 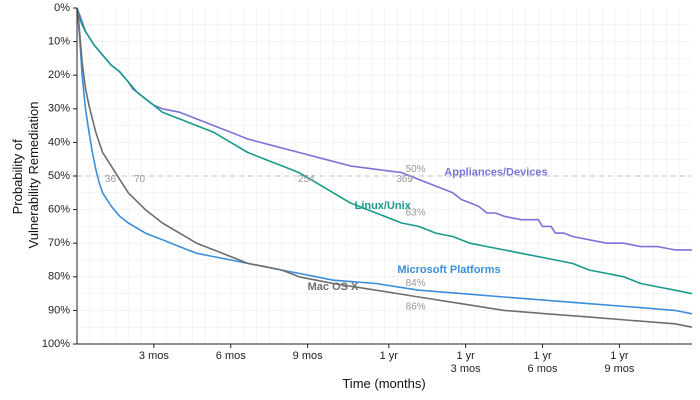 I want to click on x-tick-label: 9 mos, so click(x=308, y=356).